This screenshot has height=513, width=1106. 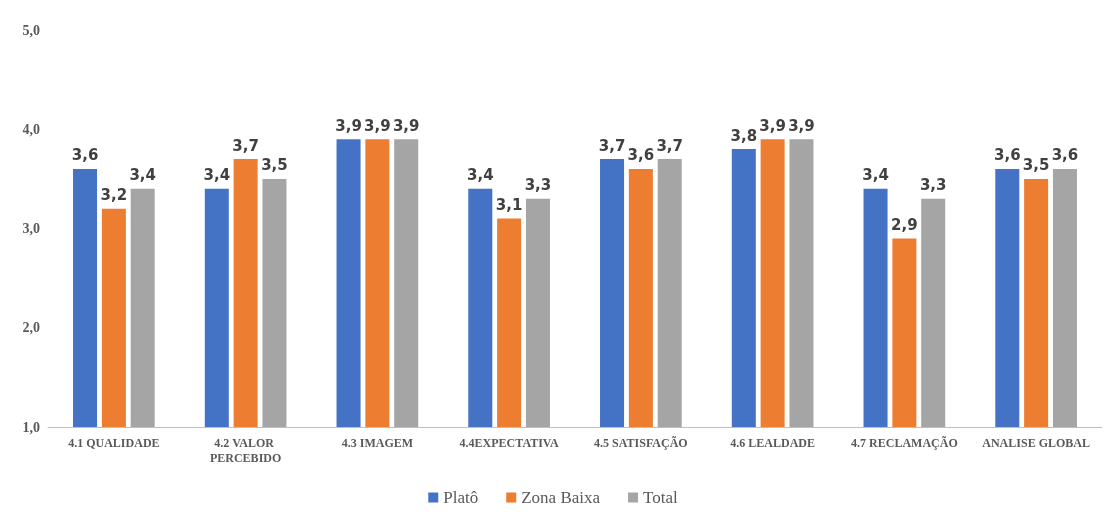 I want to click on x-tick-label: 4.1 QUALIDADE, so click(x=114, y=442).